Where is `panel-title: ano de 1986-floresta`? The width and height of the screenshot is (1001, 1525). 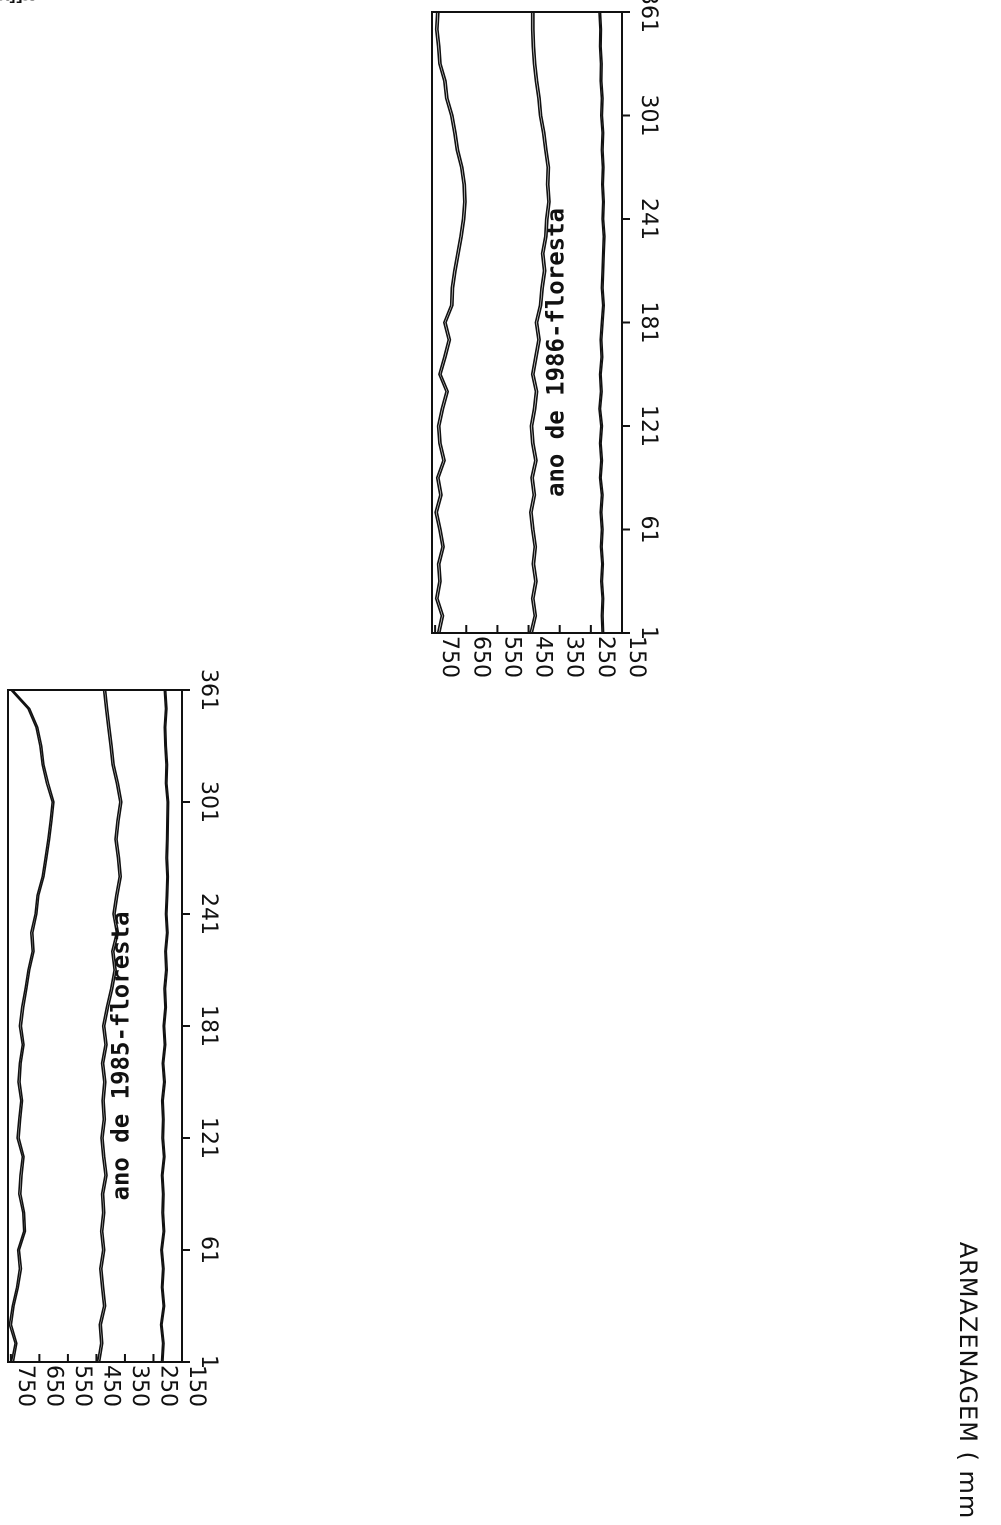
panel-title: ano de 1986-floresta is located at coordinates (555, 352).